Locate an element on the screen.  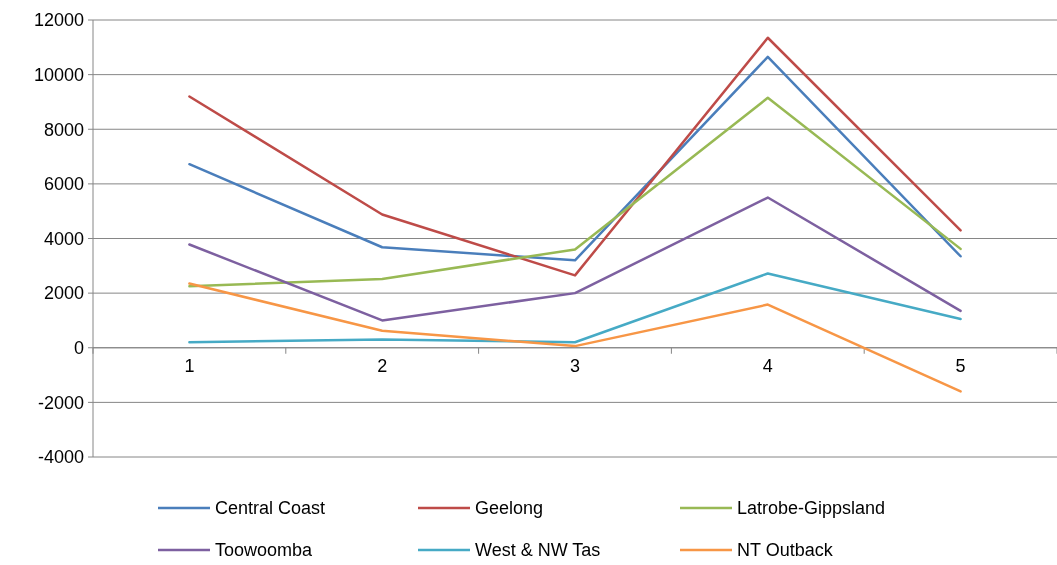
y-tick-label: -2000 is located at coordinates (60, 402).